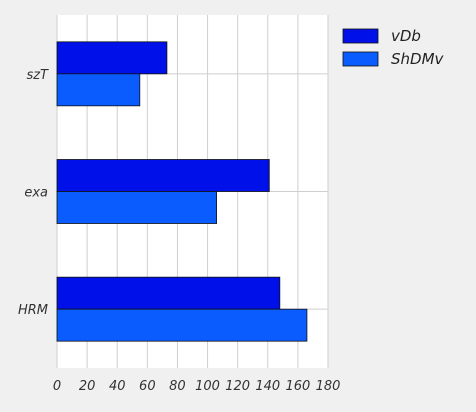 Image resolution: width=476 pixels, height=412 pixels. I want to click on bar-ShDMv-HRM, so click(182, 325).